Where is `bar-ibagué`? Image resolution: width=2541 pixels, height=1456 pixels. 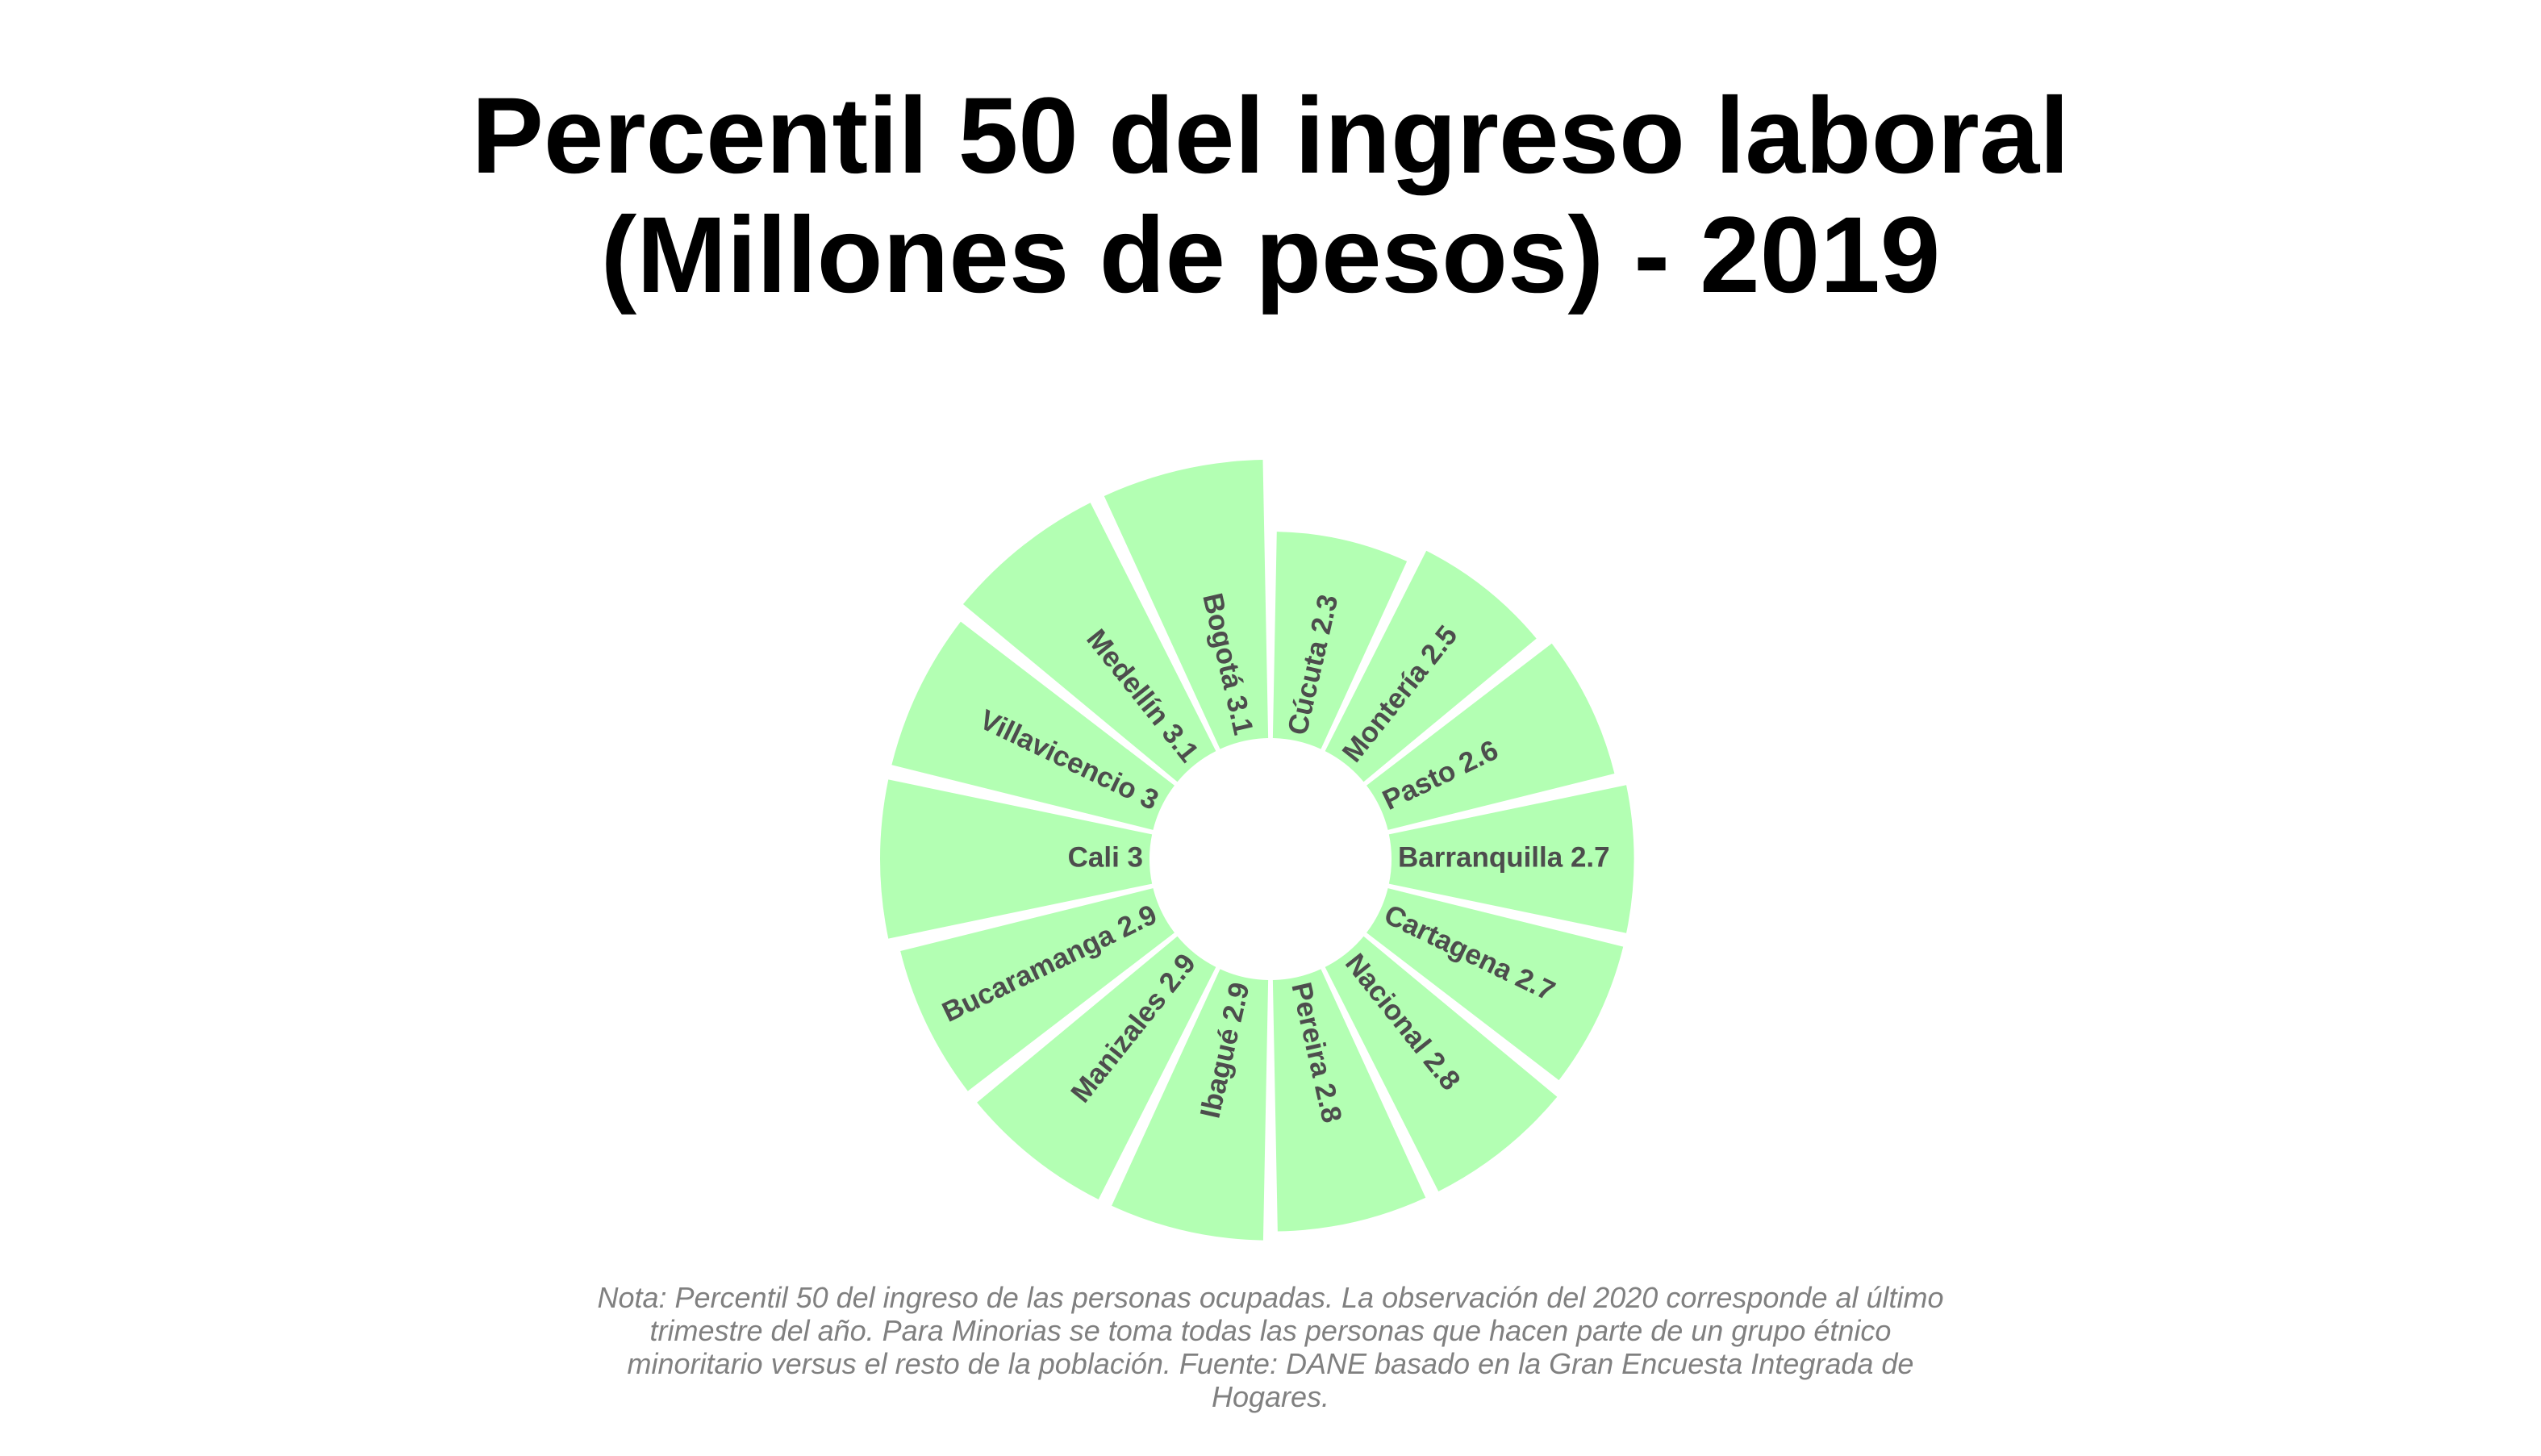 bar-ibagué is located at coordinates (1190, 1105).